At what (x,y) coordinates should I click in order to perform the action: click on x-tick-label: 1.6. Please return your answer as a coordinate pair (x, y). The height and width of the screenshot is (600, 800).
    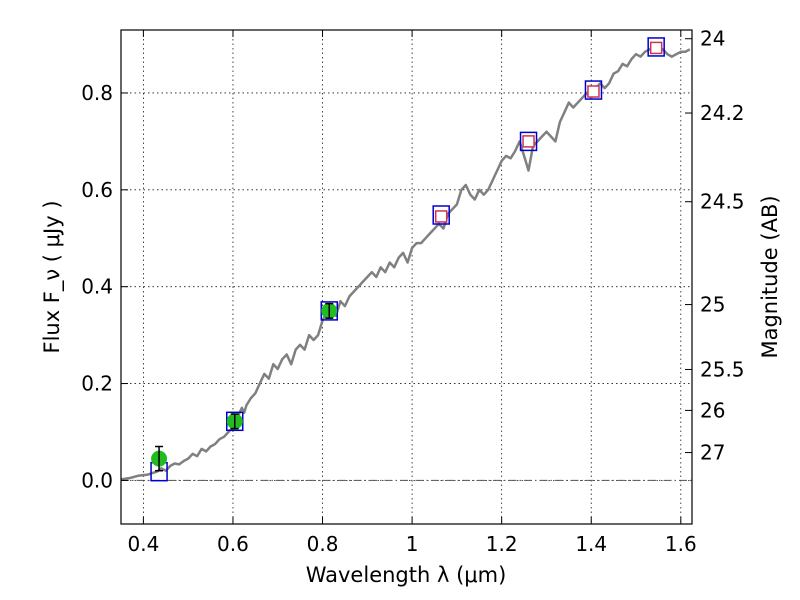
    Looking at the image, I should click on (681, 544).